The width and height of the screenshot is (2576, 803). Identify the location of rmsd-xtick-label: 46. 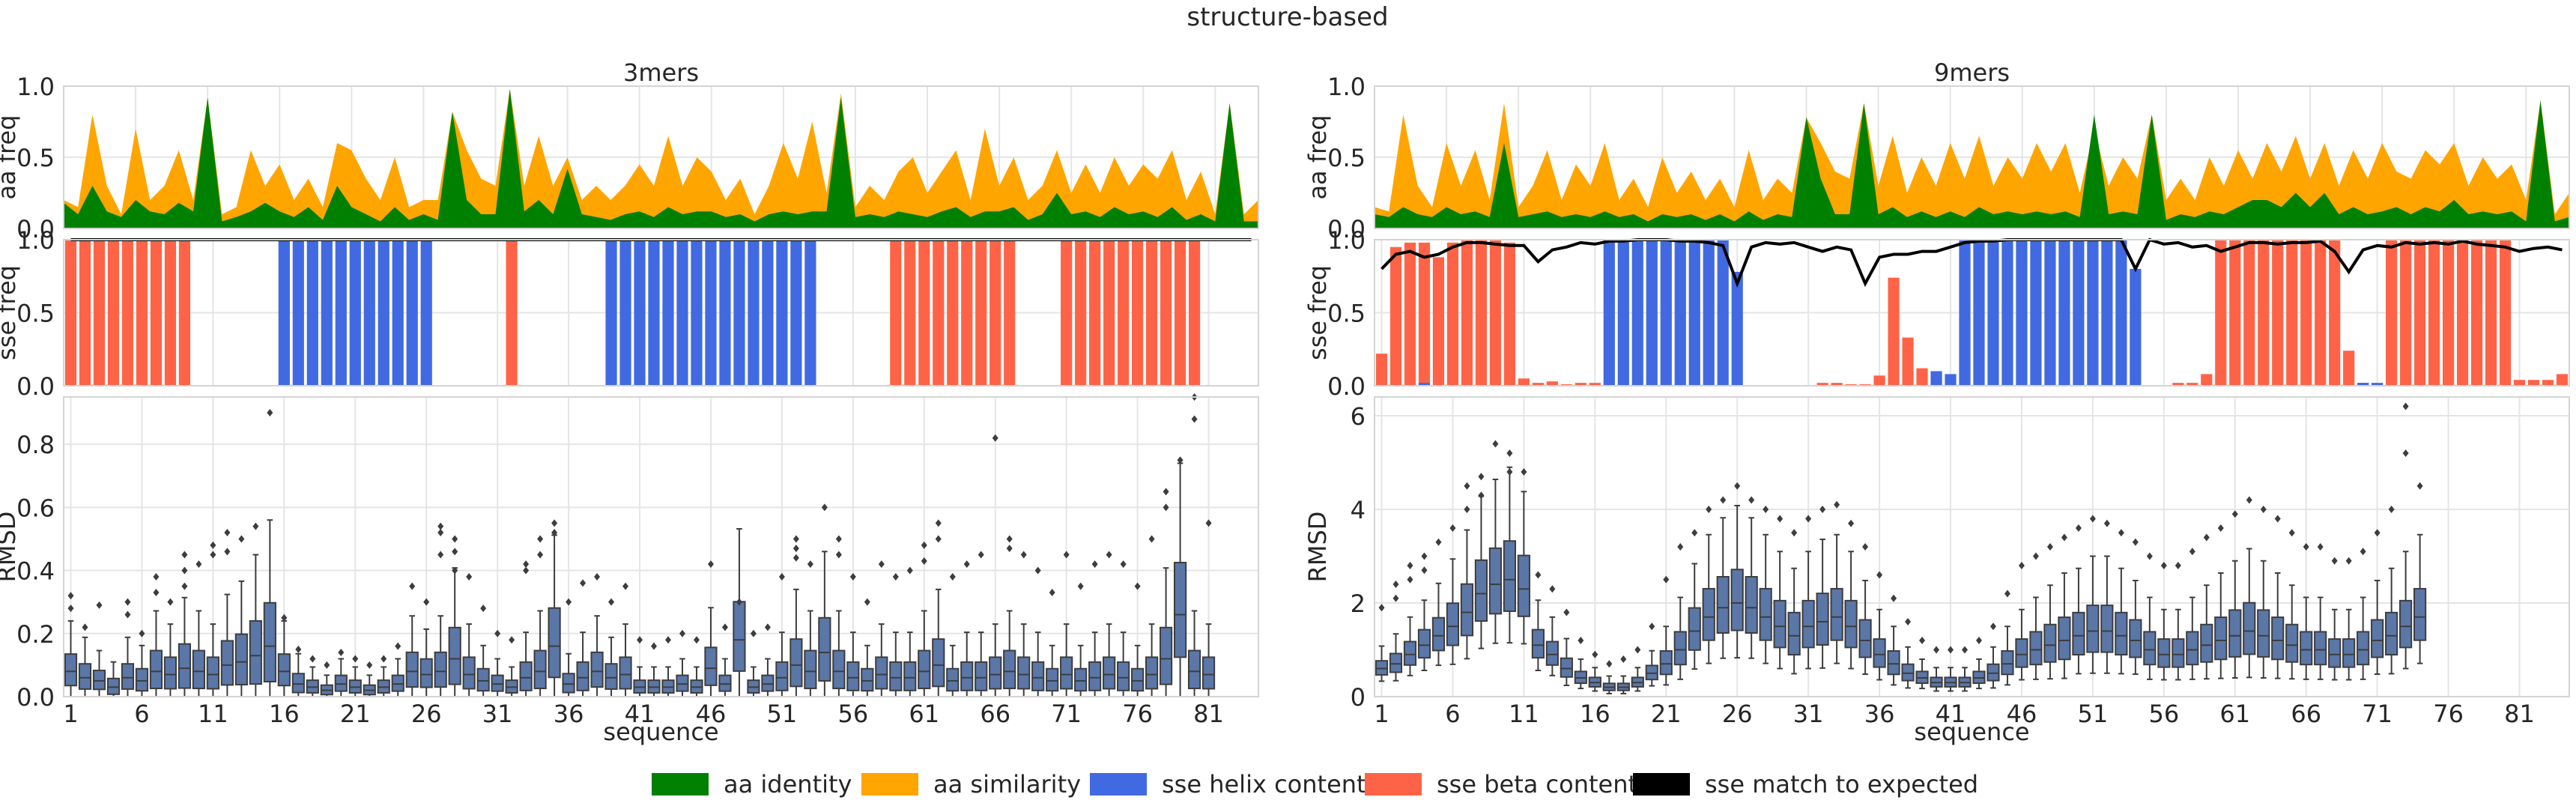
(2022, 714).